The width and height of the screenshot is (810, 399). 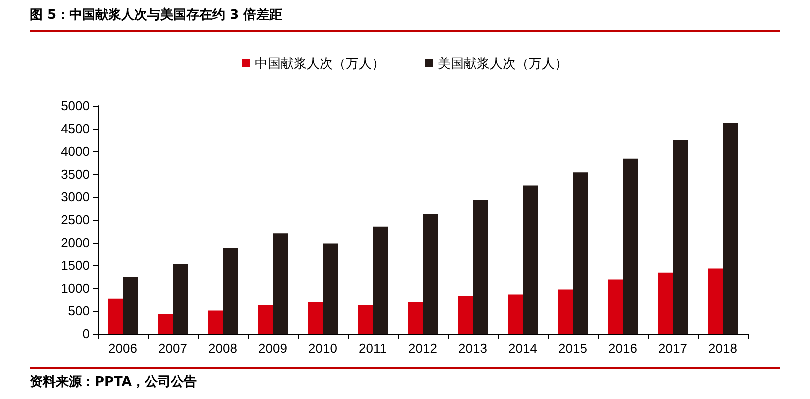 I want to click on x-tick-label: 2013, so click(x=473, y=348).